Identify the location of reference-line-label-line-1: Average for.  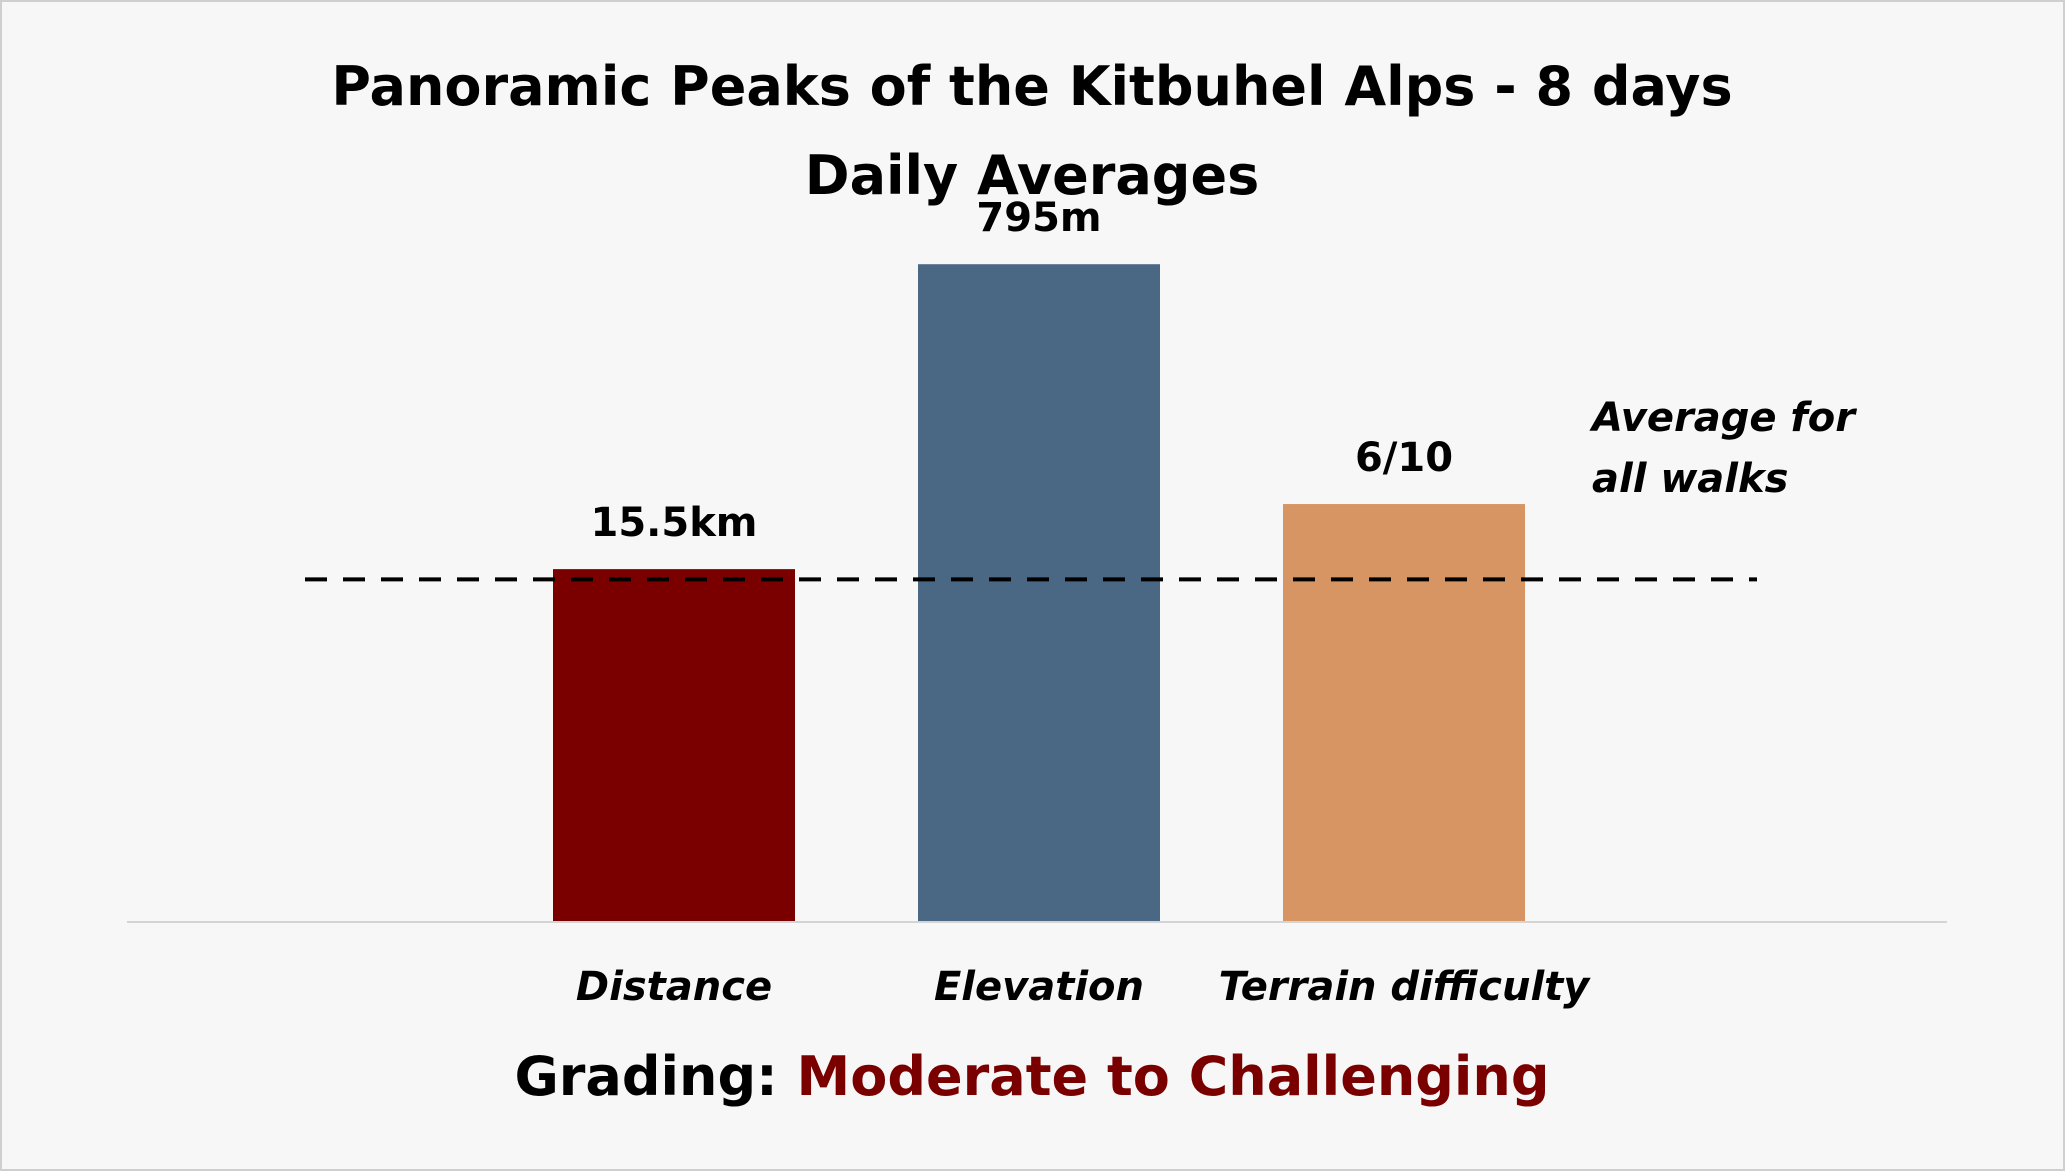
(1723, 418).